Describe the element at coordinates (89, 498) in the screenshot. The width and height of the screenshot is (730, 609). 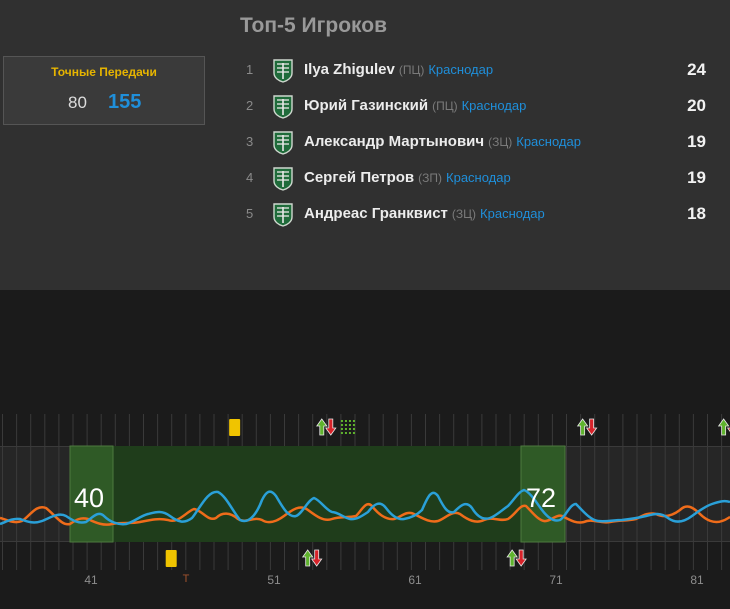
I see `highlight-start-minute: 40` at that location.